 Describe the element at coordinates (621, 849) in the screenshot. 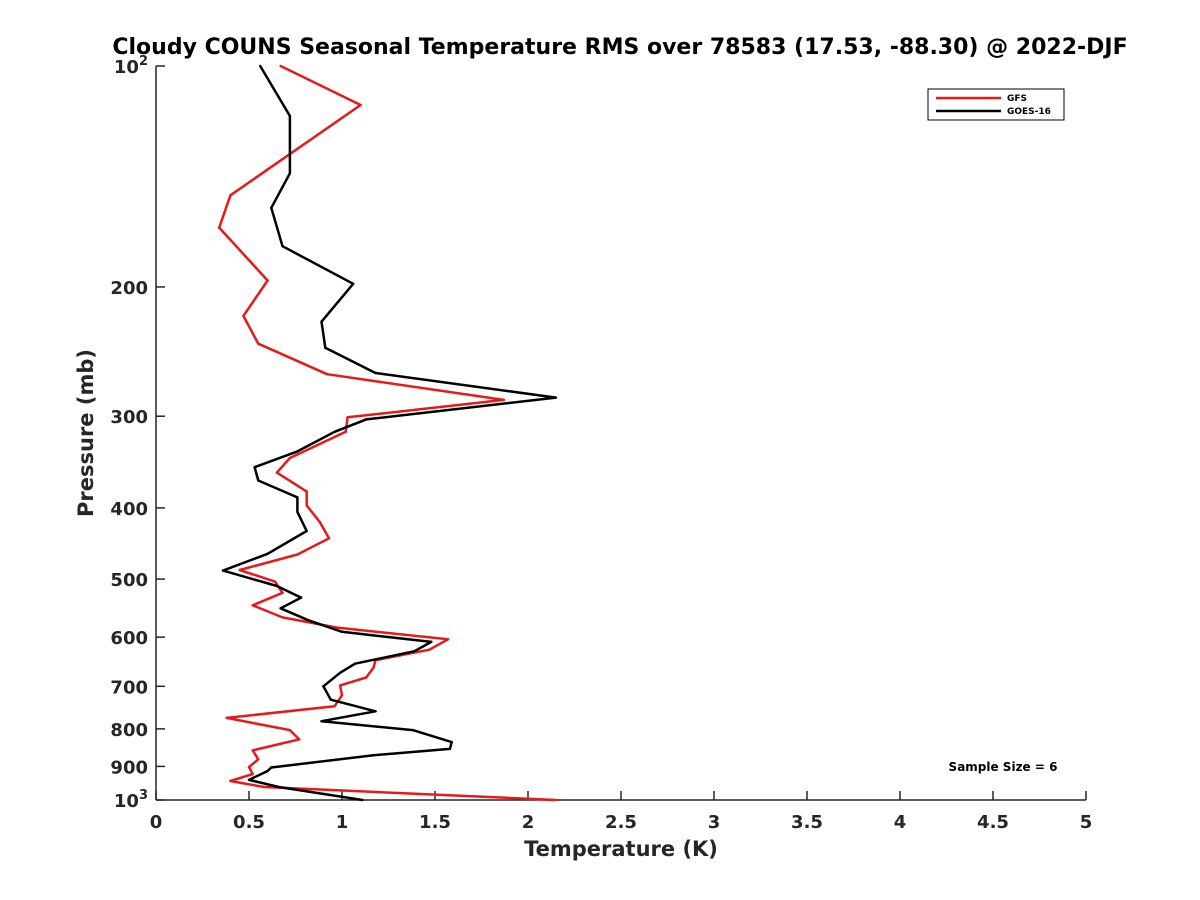

I see `x-axis-label: Temperature (K)` at that location.